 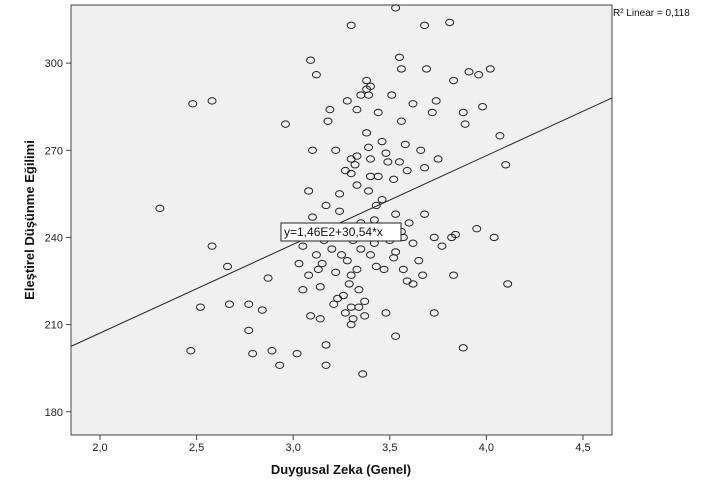 I want to click on x-tick-label: 2,0, so click(x=99, y=448).